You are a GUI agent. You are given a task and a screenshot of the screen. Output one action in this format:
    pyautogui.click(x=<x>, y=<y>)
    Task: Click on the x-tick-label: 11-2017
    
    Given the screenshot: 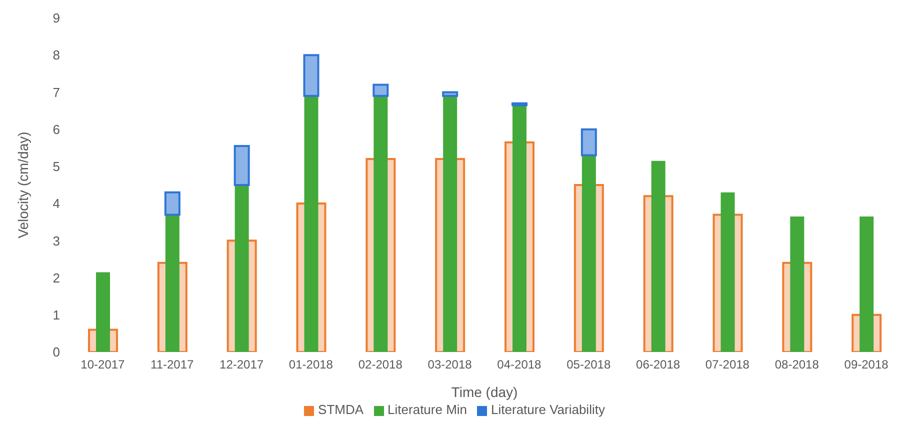 What is the action you would take?
    pyautogui.click(x=172, y=365)
    